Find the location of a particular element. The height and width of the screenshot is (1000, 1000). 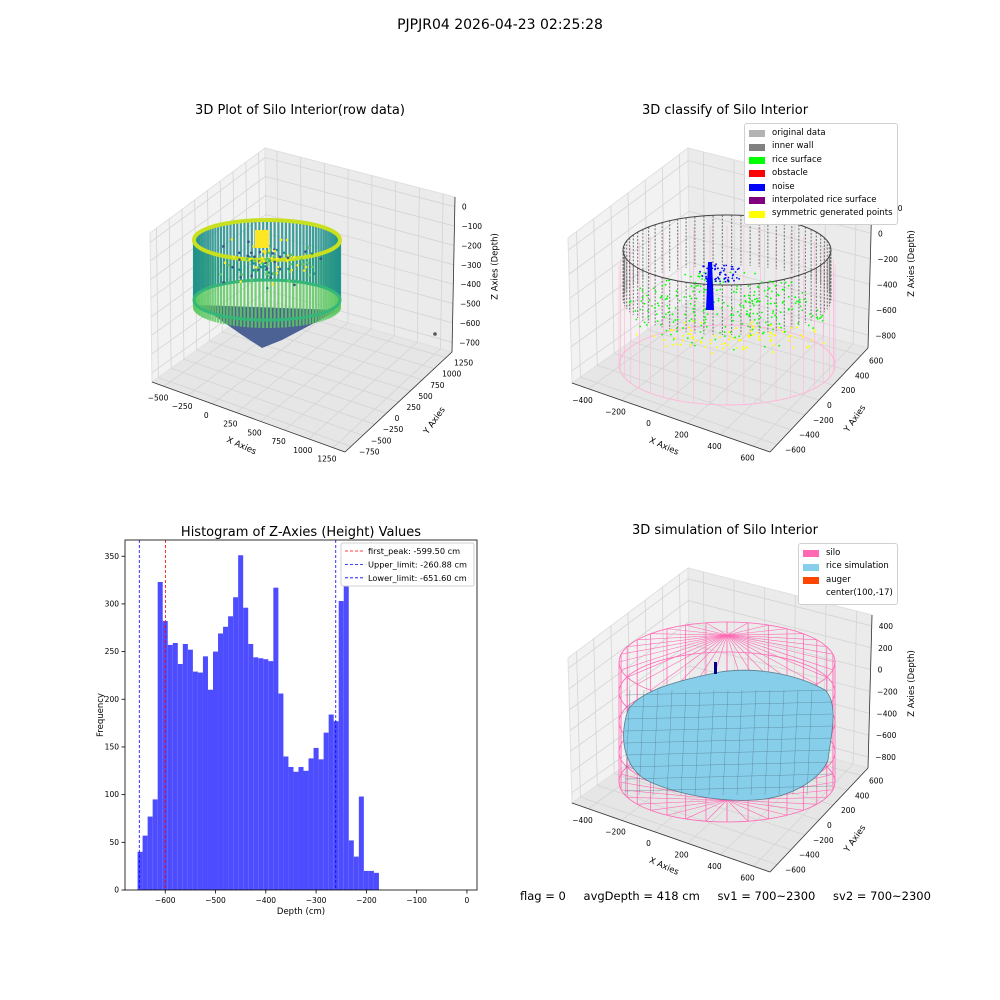

panel2-y-tick-label: −600 is located at coordinates (795, 450).